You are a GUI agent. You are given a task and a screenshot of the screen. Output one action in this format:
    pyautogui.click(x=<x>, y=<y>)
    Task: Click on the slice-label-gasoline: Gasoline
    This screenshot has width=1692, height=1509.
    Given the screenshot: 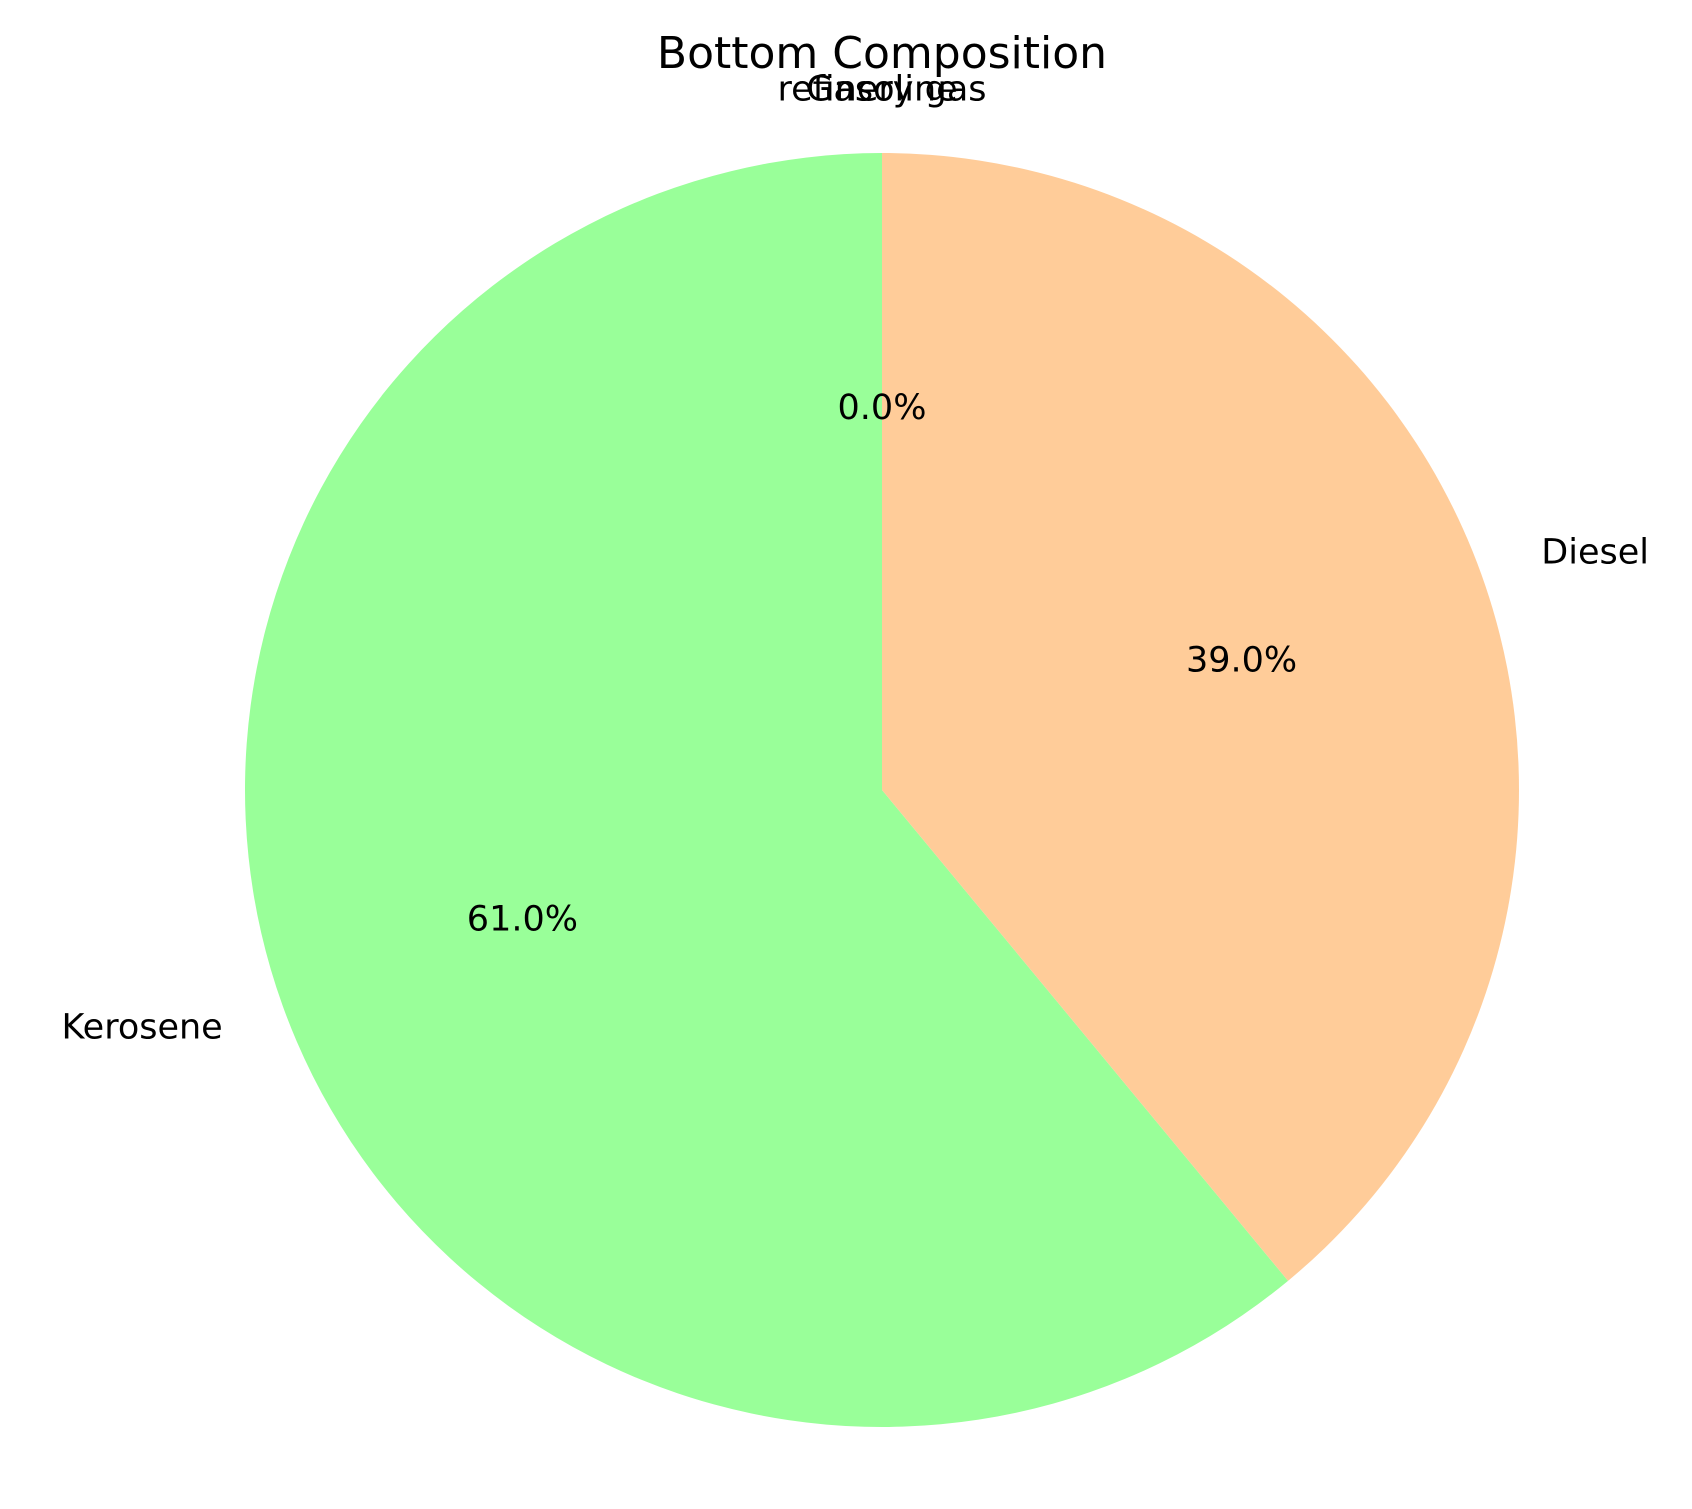 What is the action you would take?
    pyautogui.click(x=881, y=89)
    